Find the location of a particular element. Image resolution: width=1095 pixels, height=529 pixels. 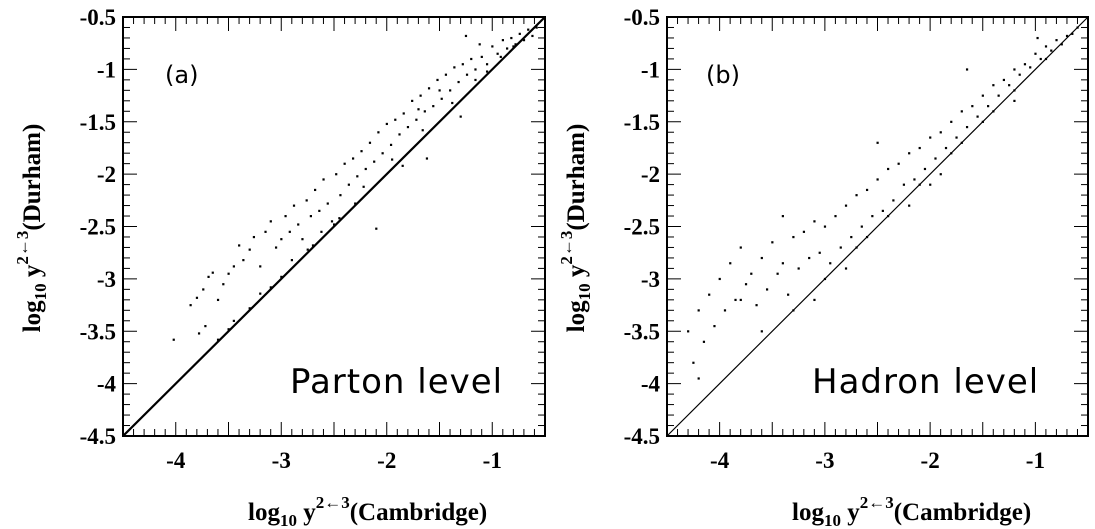

x-tick-label: -1 is located at coordinates (1035, 460).